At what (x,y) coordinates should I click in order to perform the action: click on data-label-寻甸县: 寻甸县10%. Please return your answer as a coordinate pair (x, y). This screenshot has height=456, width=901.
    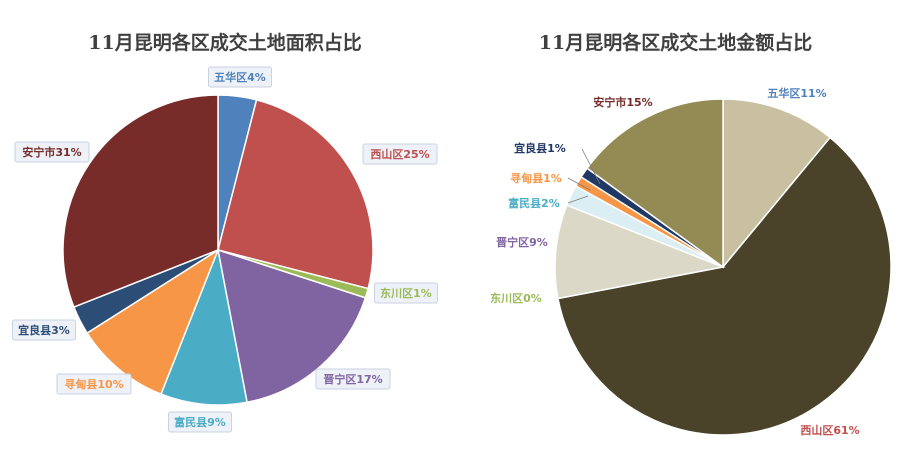
    Looking at the image, I should click on (93, 384).